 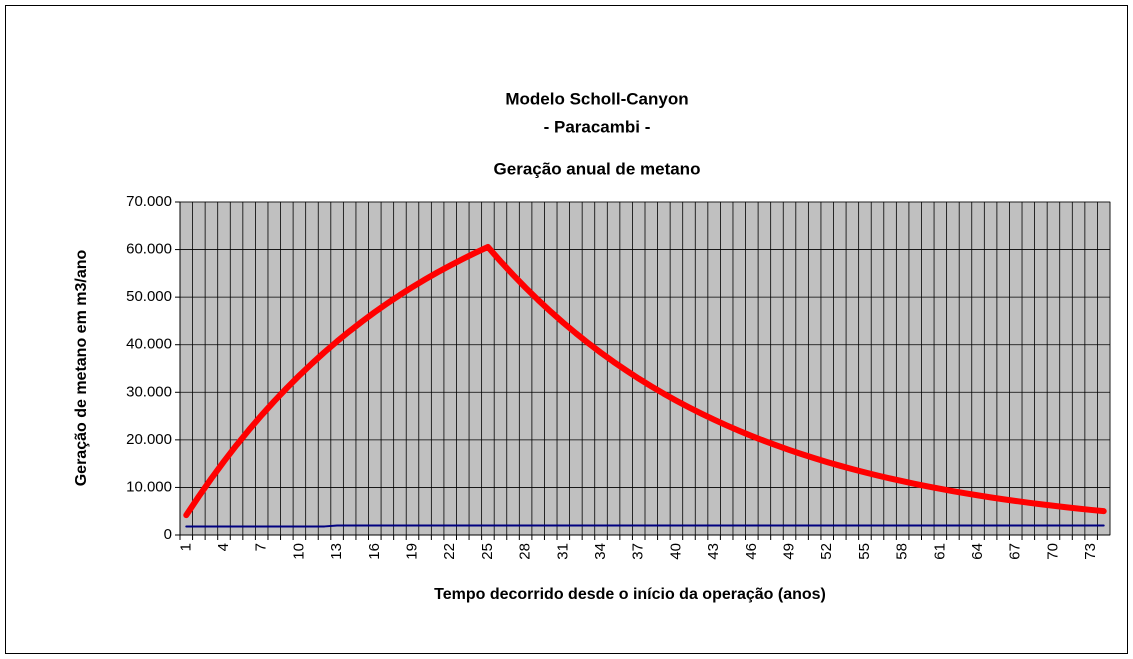 I want to click on x-tick-label: 40, so click(x=675, y=551).